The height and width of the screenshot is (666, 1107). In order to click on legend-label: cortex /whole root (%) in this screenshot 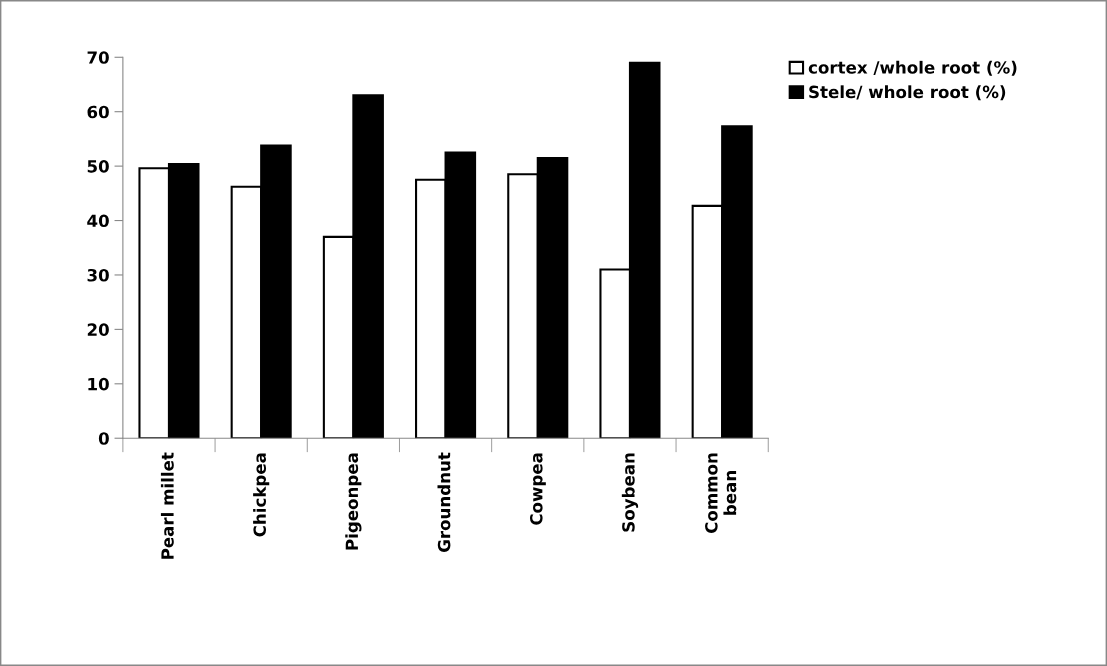, I will do `click(912, 68)`.